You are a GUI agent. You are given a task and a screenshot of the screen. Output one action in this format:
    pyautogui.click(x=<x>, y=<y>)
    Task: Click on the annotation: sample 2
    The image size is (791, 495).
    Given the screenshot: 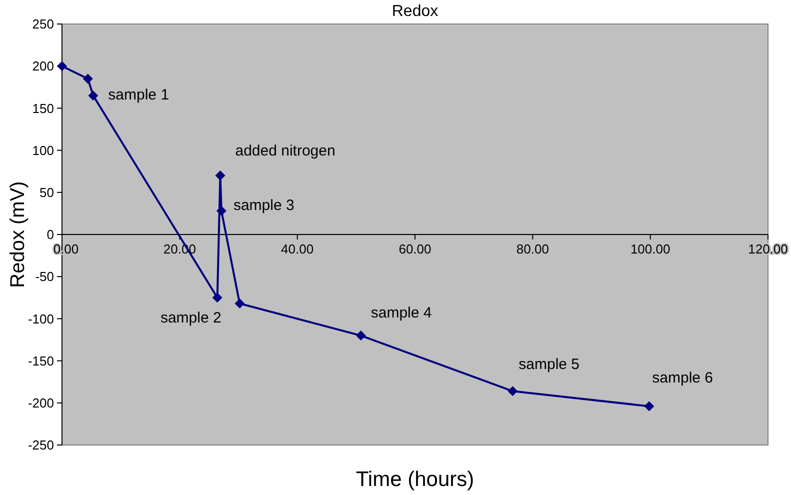 What is the action you would take?
    pyautogui.click(x=191, y=318)
    